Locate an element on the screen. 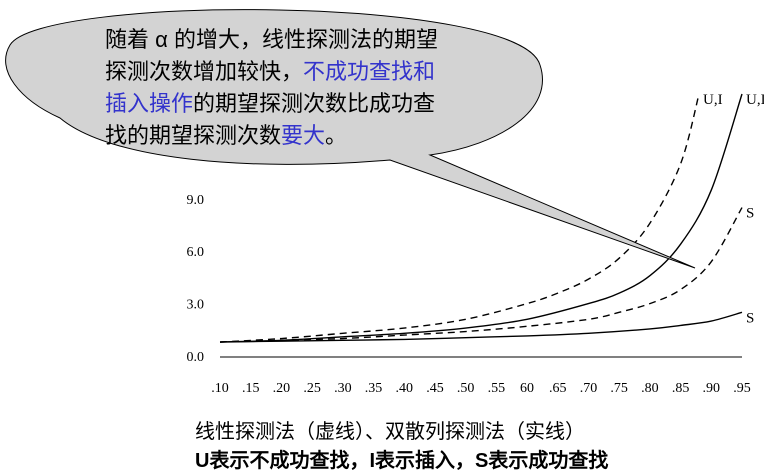 This screenshot has width=764, height=476. callout-line-2: 探测次数增加较快，不成功查找和 is located at coordinates (270, 71).